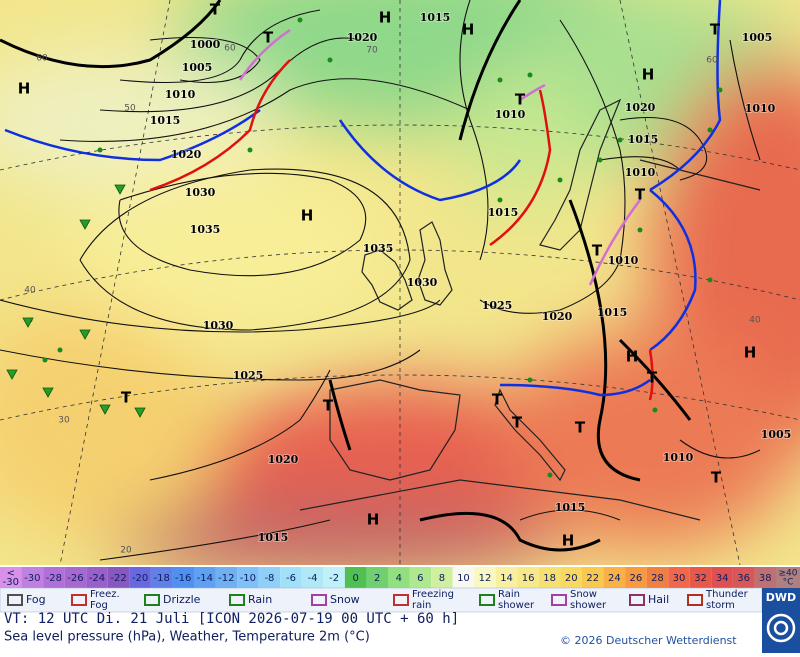  What do you see at coordinates (722, 578) in the screenshot?
I see `scale-label: 34` at bounding box center [722, 578].